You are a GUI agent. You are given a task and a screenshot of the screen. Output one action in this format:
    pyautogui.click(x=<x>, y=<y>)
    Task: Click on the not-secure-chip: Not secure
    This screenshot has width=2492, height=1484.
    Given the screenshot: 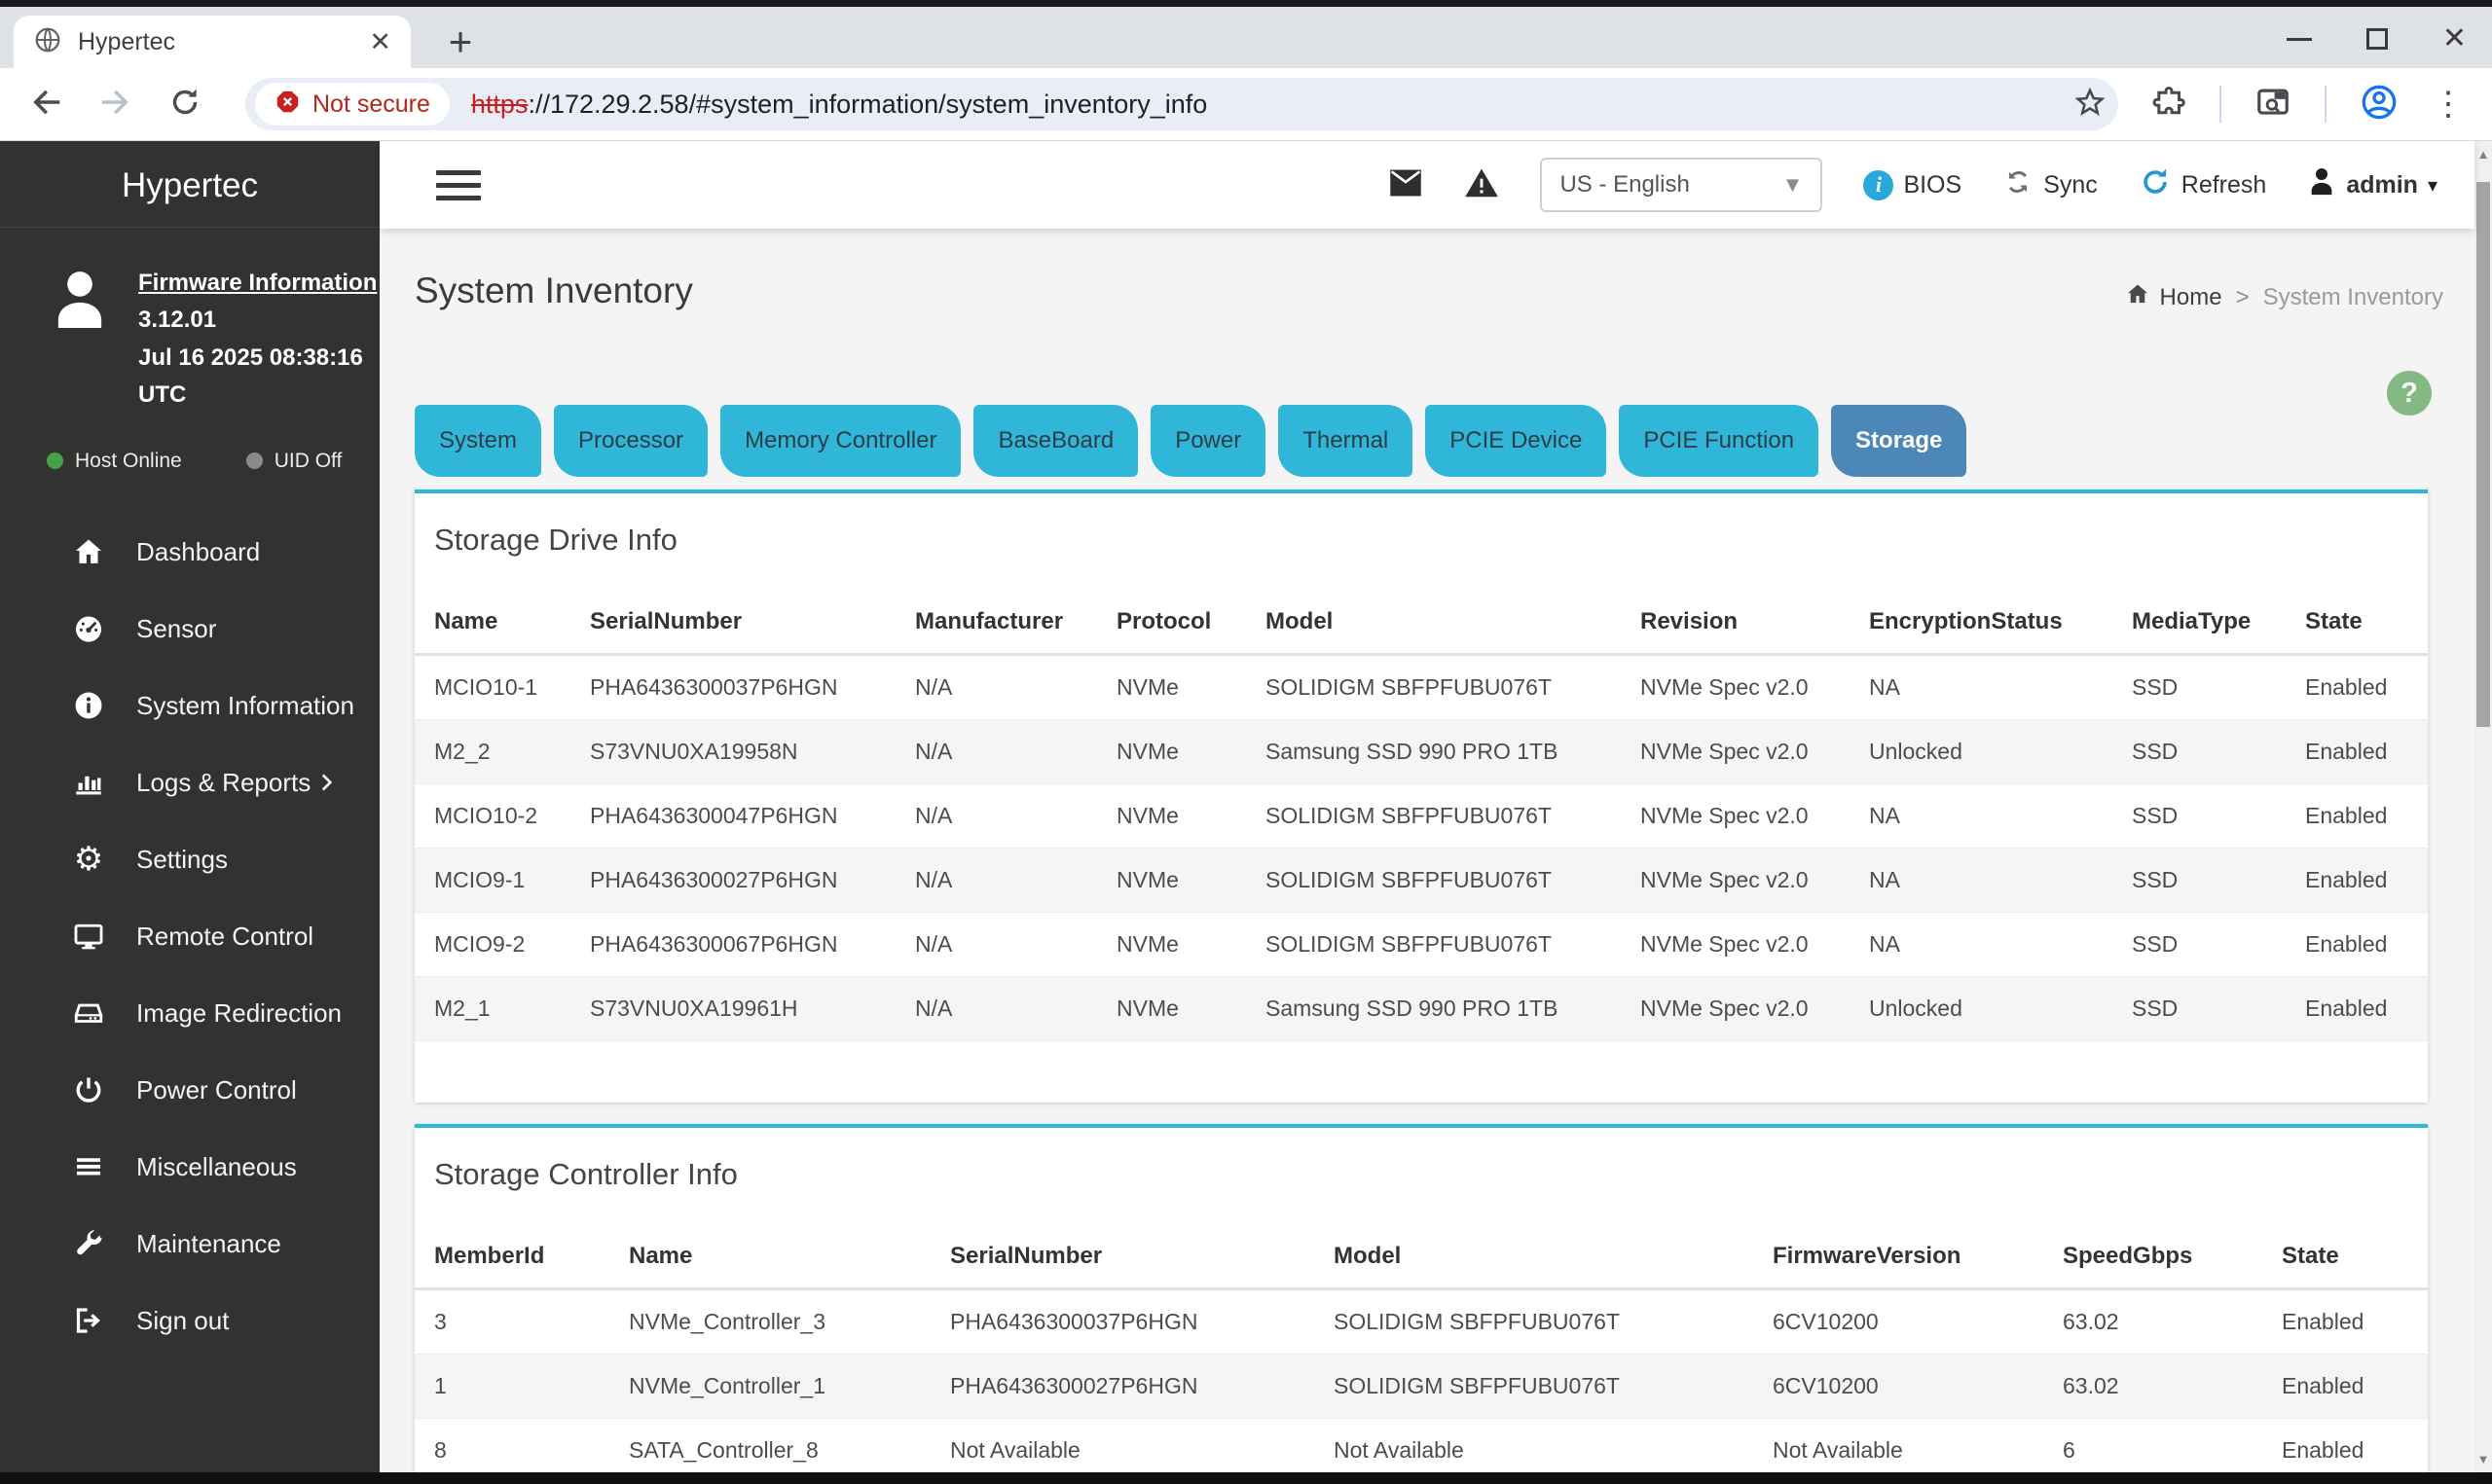 What is the action you would take?
    pyautogui.click(x=352, y=105)
    